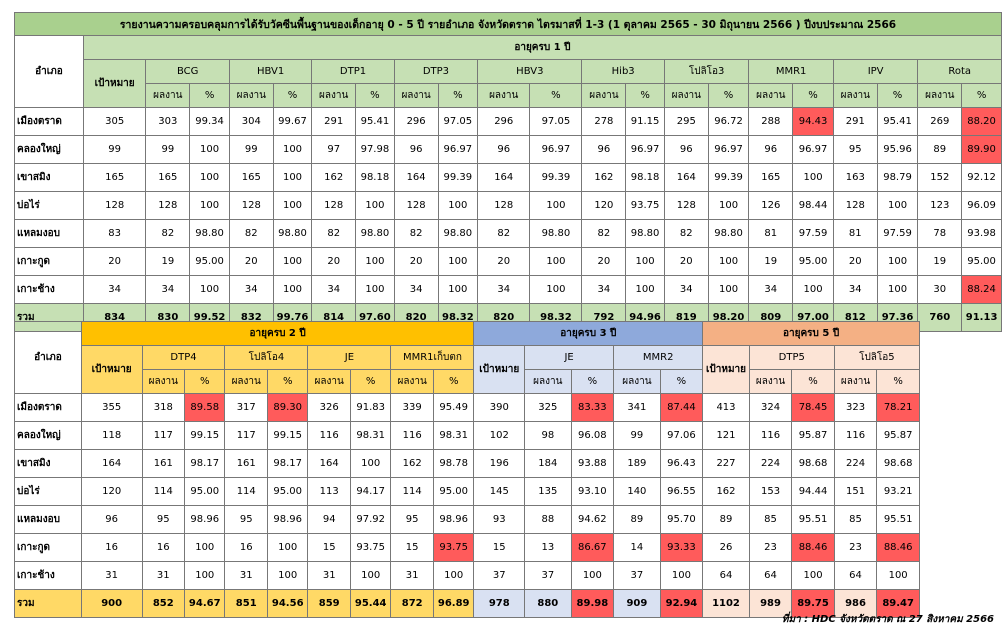 The image size is (1008, 634). What do you see at coordinates (728, 121) in the screenshot?
I see `percent-value: 96.72` at bounding box center [728, 121].